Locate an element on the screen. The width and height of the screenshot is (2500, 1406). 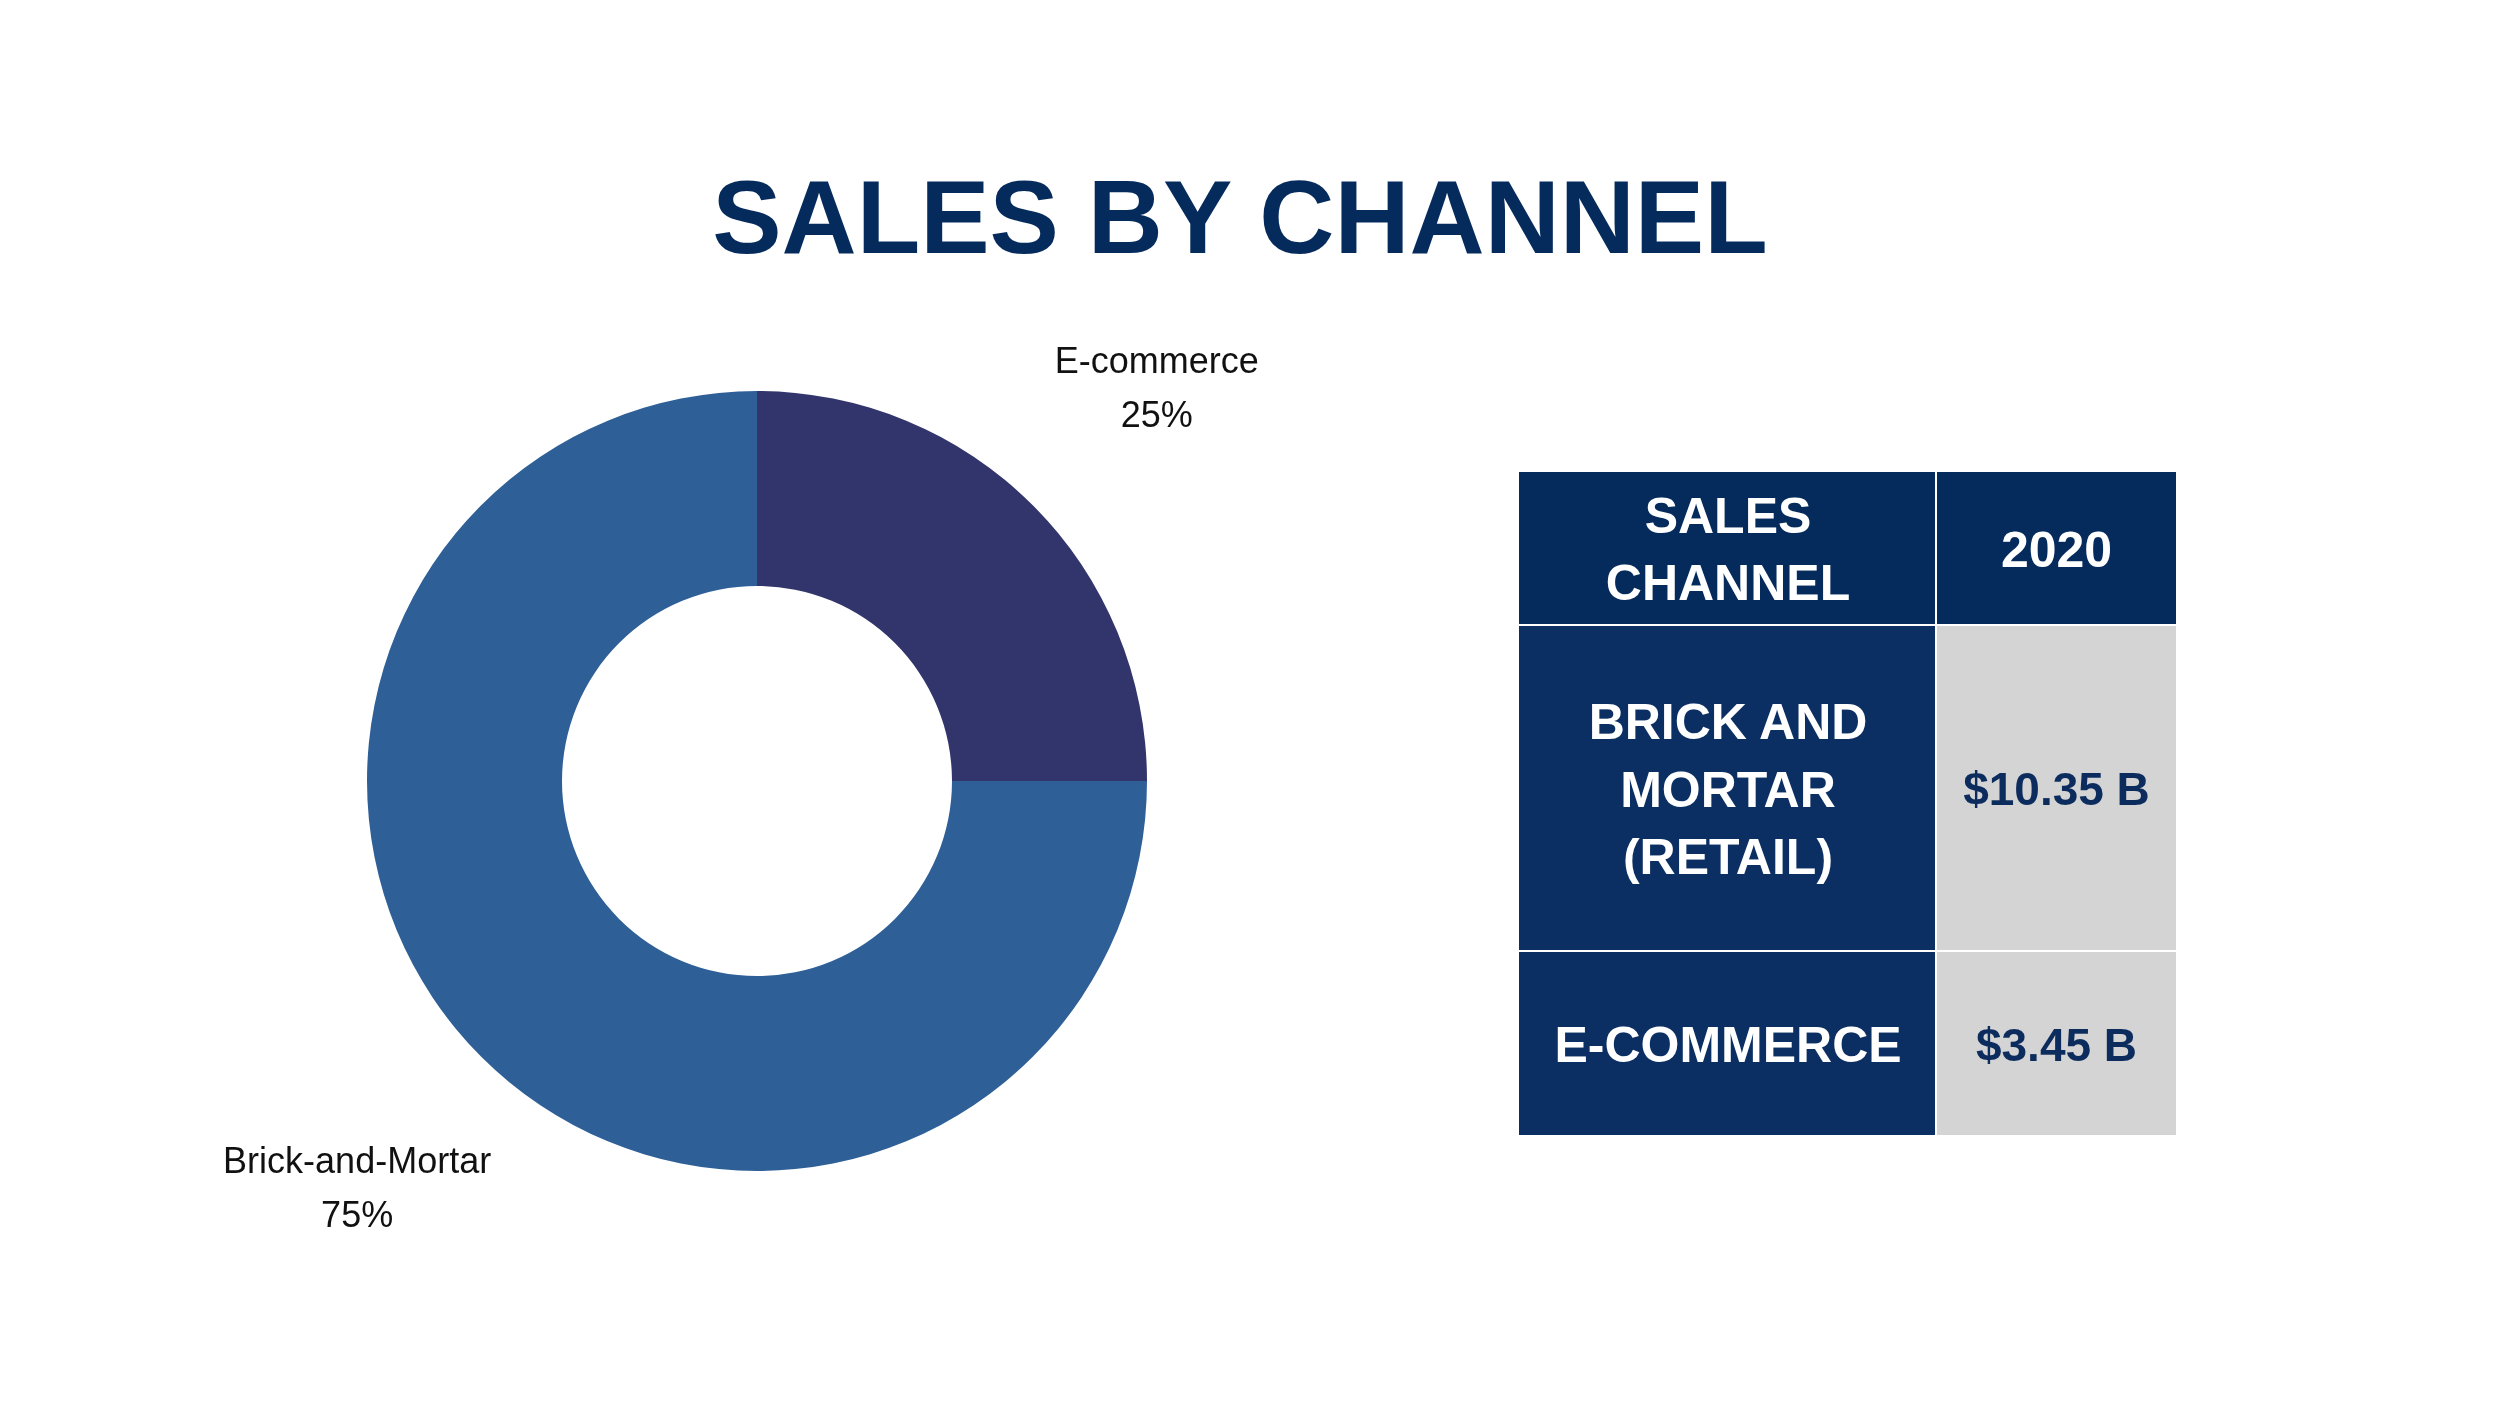
text: SALES CHANNEL is located at coordinates (1728, 549).